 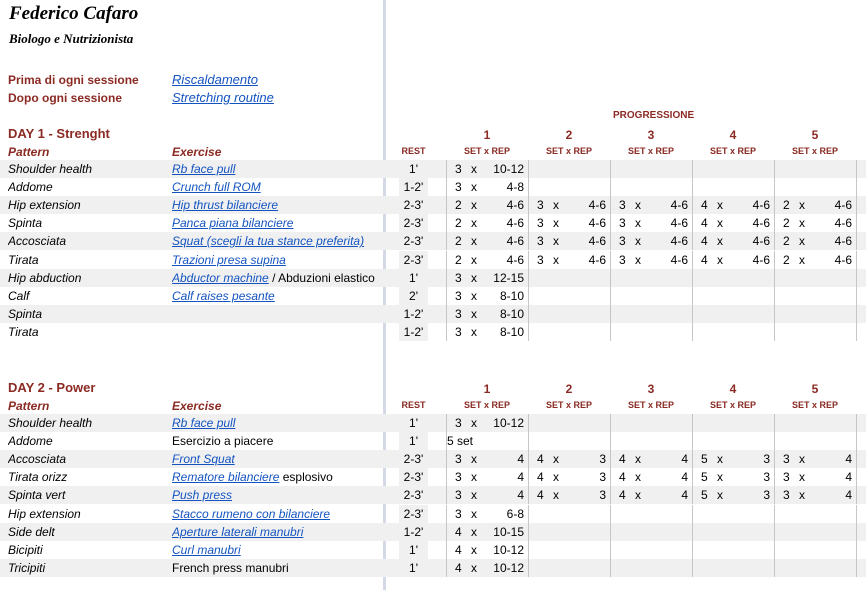 What do you see at coordinates (251, 513) in the screenshot?
I see `exercise-link: Stacco rumeno con bilanciere` at bounding box center [251, 513].